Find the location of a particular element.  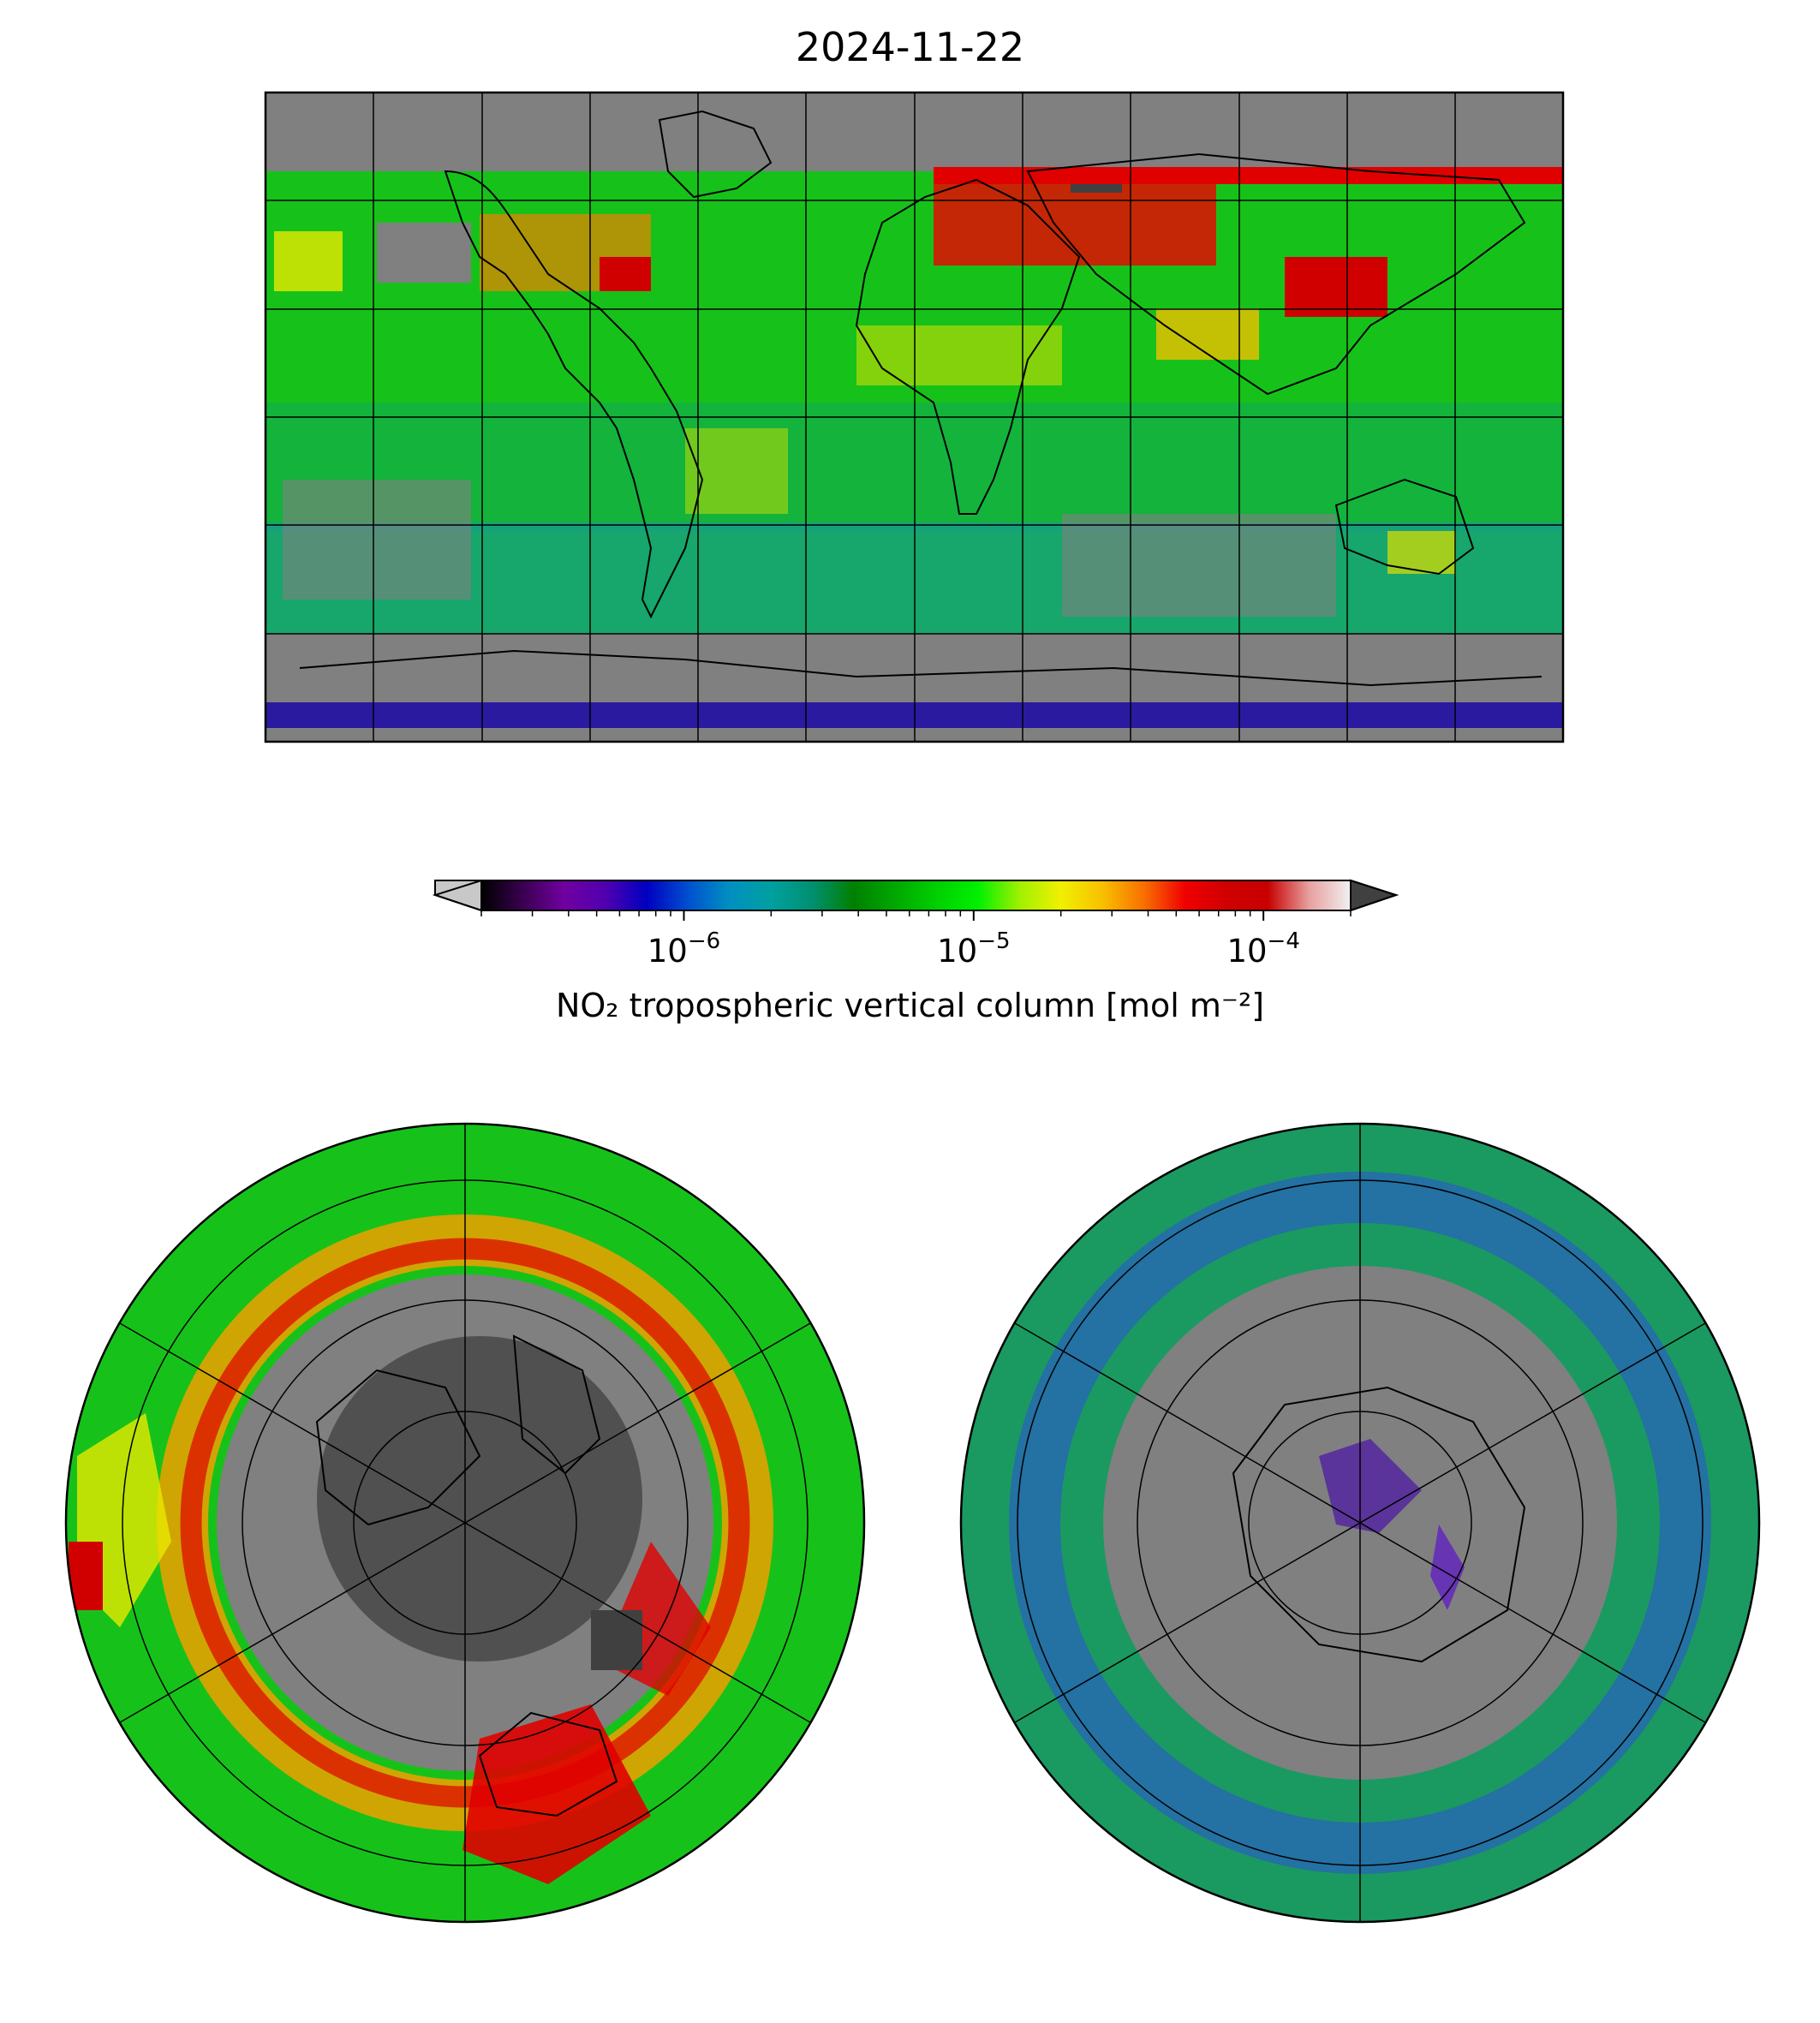

colorbar-tick-label: 10⁻⁴ is located at coordinates (1262, 949).